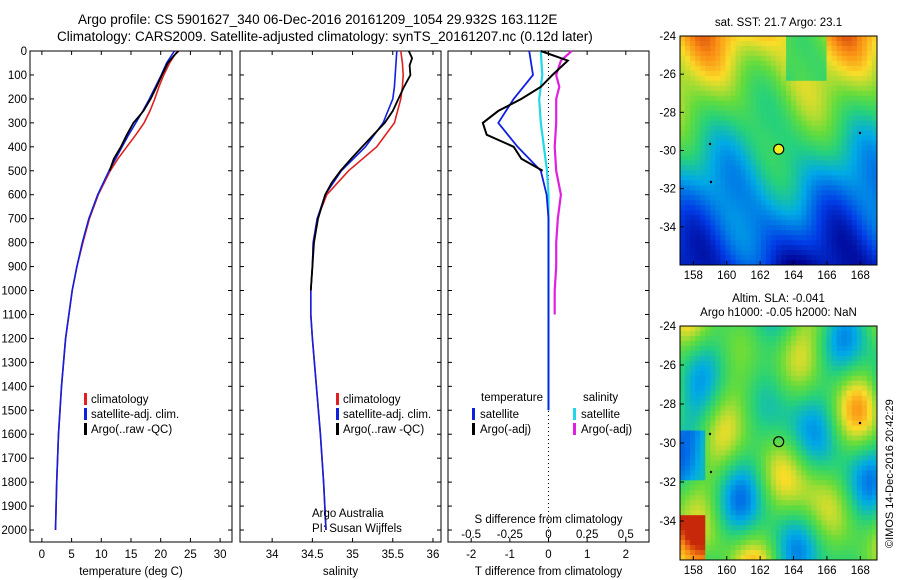  What do you see at coordinates (667, 522) in the screenshot?
I see `map-y-tick-label: -34` at bounding box center [667, 522].